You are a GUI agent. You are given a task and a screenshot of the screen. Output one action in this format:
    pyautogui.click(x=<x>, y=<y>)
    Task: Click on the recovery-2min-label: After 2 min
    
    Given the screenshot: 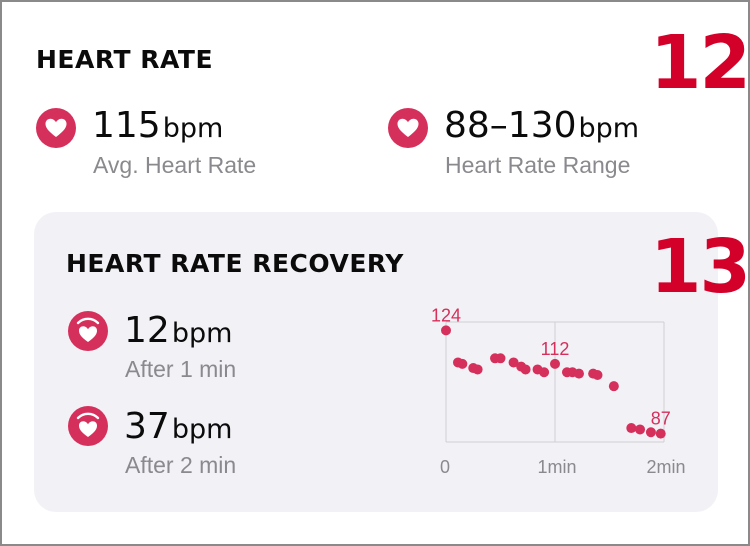 What is the action you would take?
    pyautogui.click(x=181, y=465)
    